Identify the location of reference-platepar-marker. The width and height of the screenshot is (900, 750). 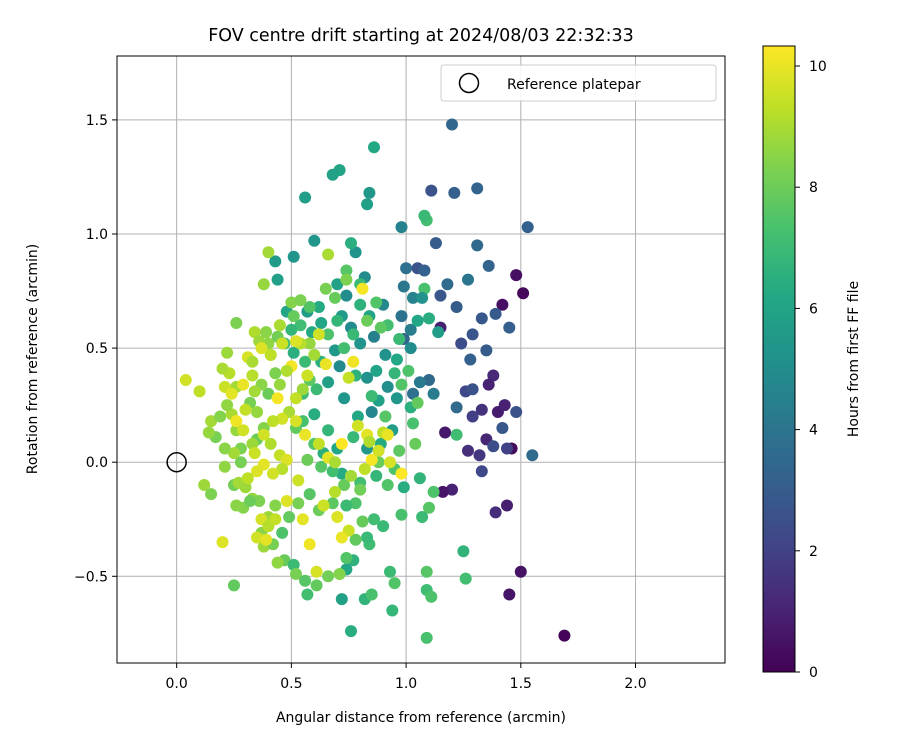
(176, 462).